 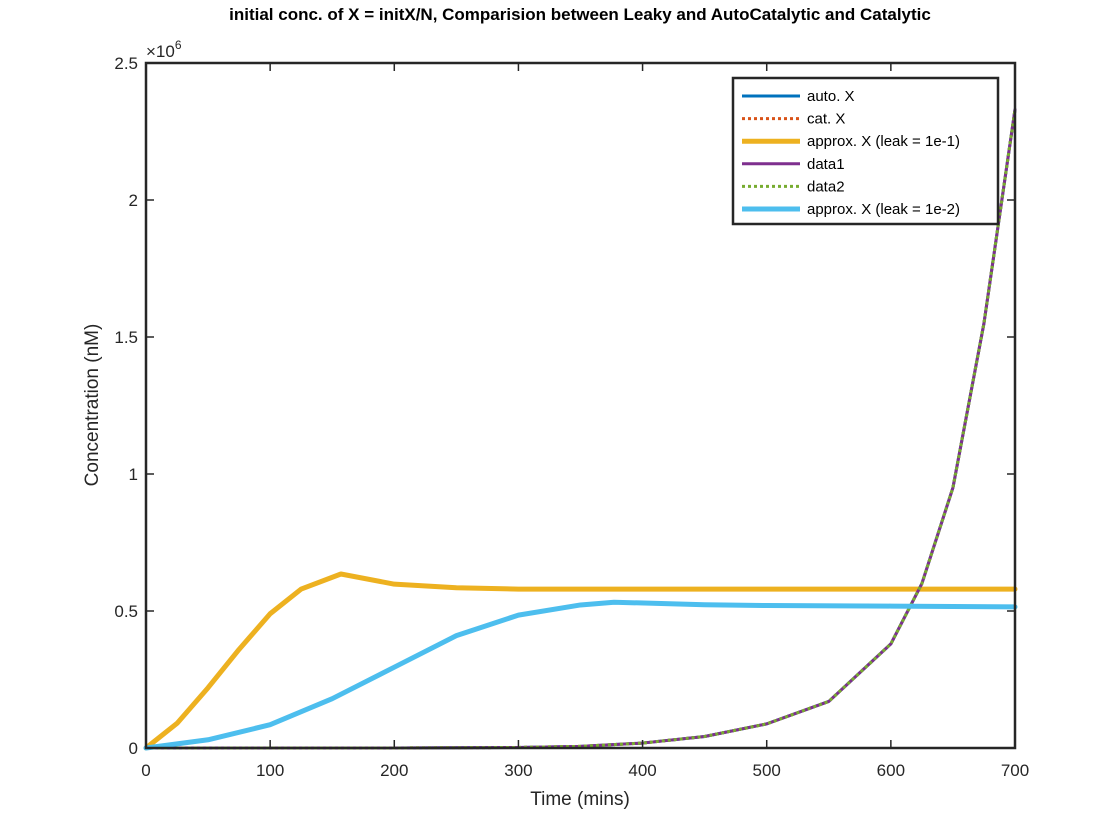 I want to click on y-tick-label: 1.5, so click(x=126, y=337).